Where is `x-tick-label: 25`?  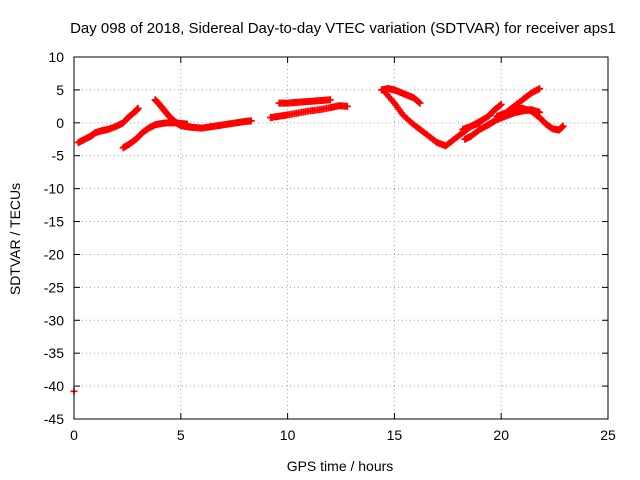
x-tick-label: 25 is located at coordinates (608, 435).